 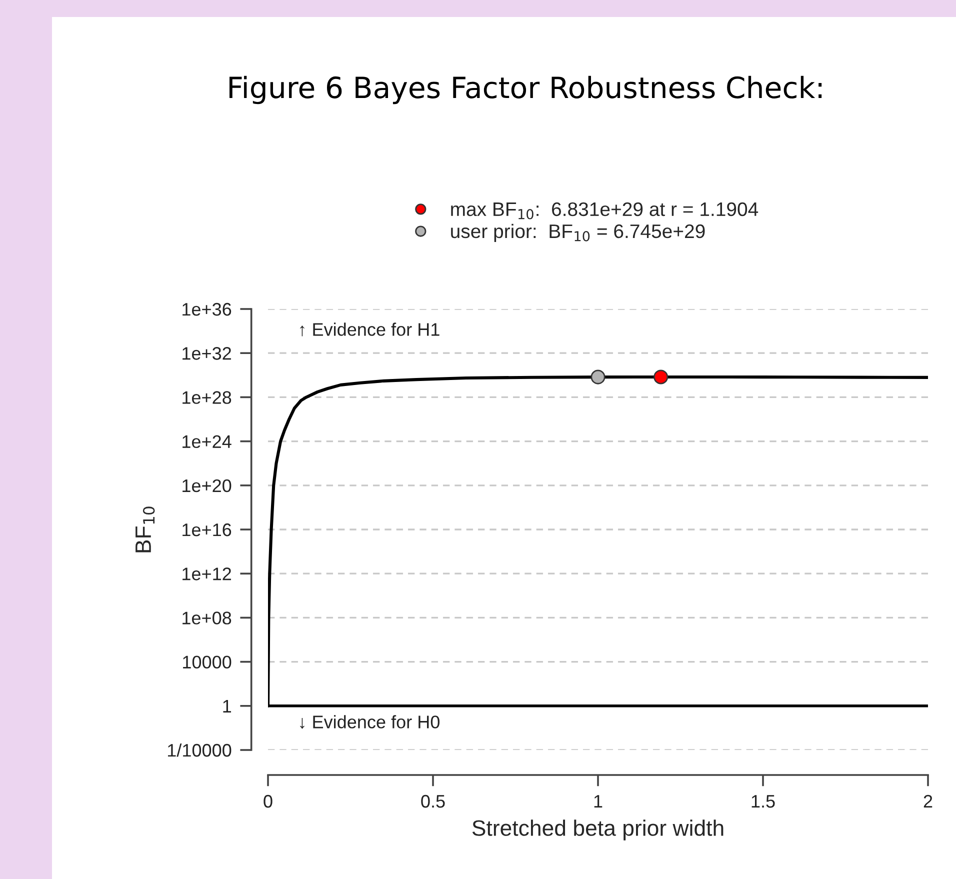 I want to click on x-tick-label: 0, so click(x=268, y=801).